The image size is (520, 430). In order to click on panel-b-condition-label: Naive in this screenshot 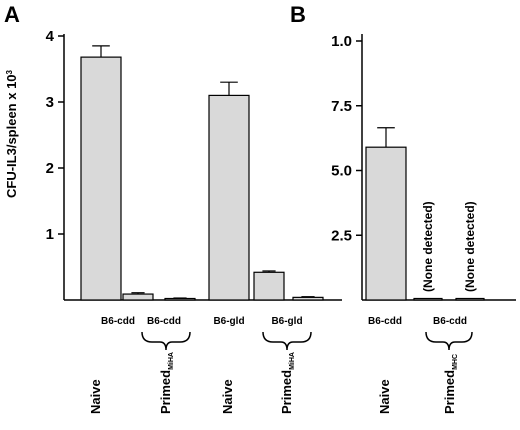, I will do `click(384, 396)`.